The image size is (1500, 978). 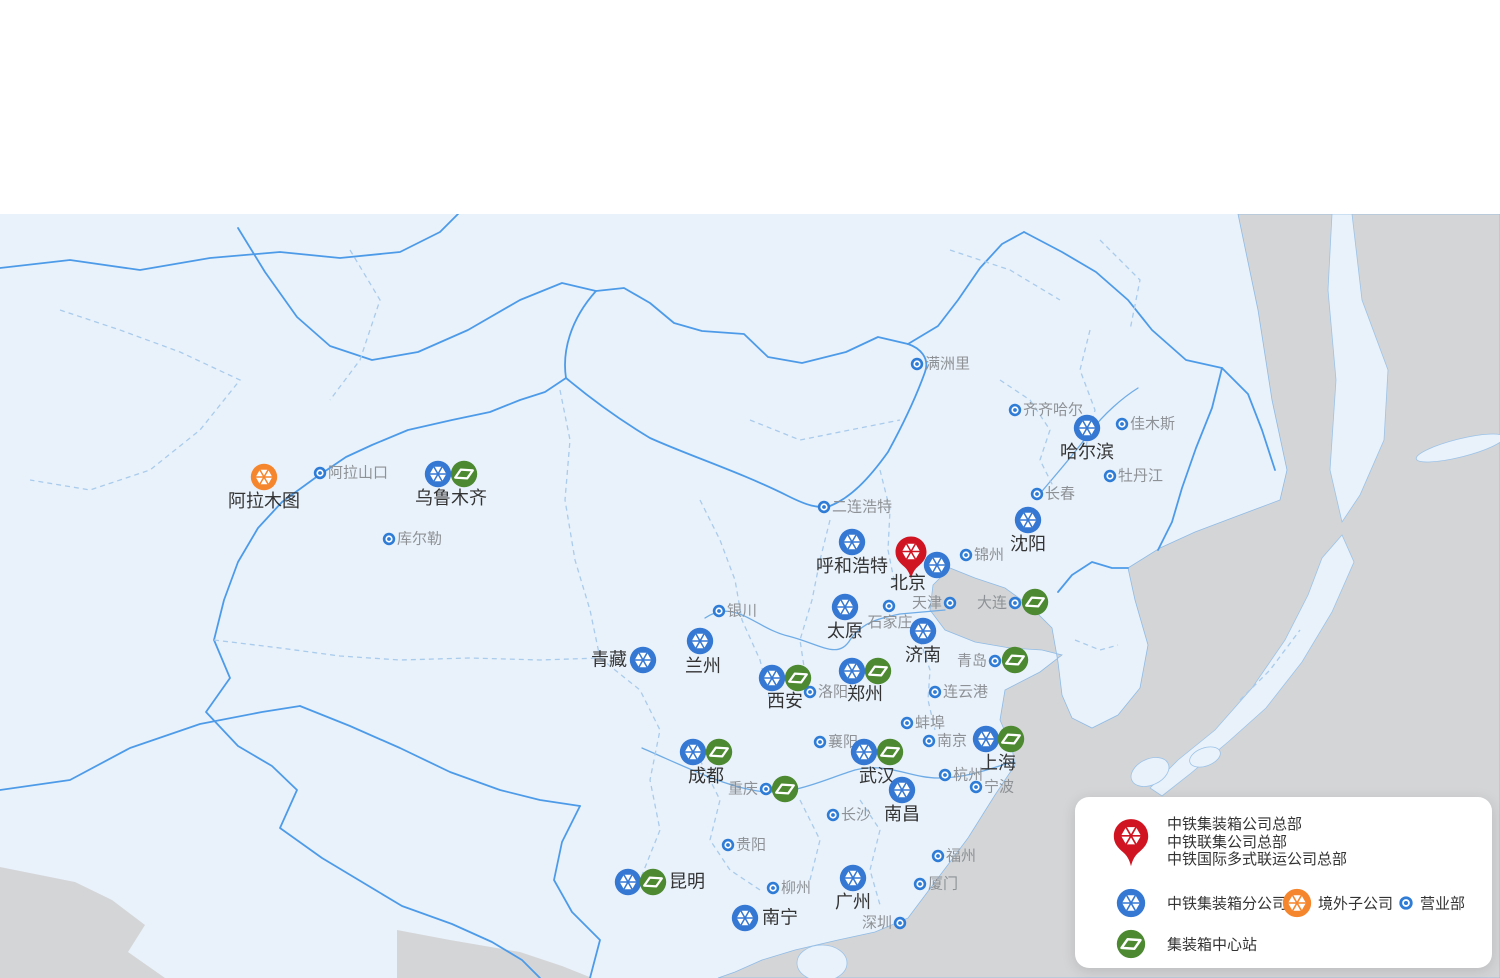 What do you see at coordinates (865, 694) in the screenshot?
I see `city-label: 郑州` at bounding box center [865, 694].